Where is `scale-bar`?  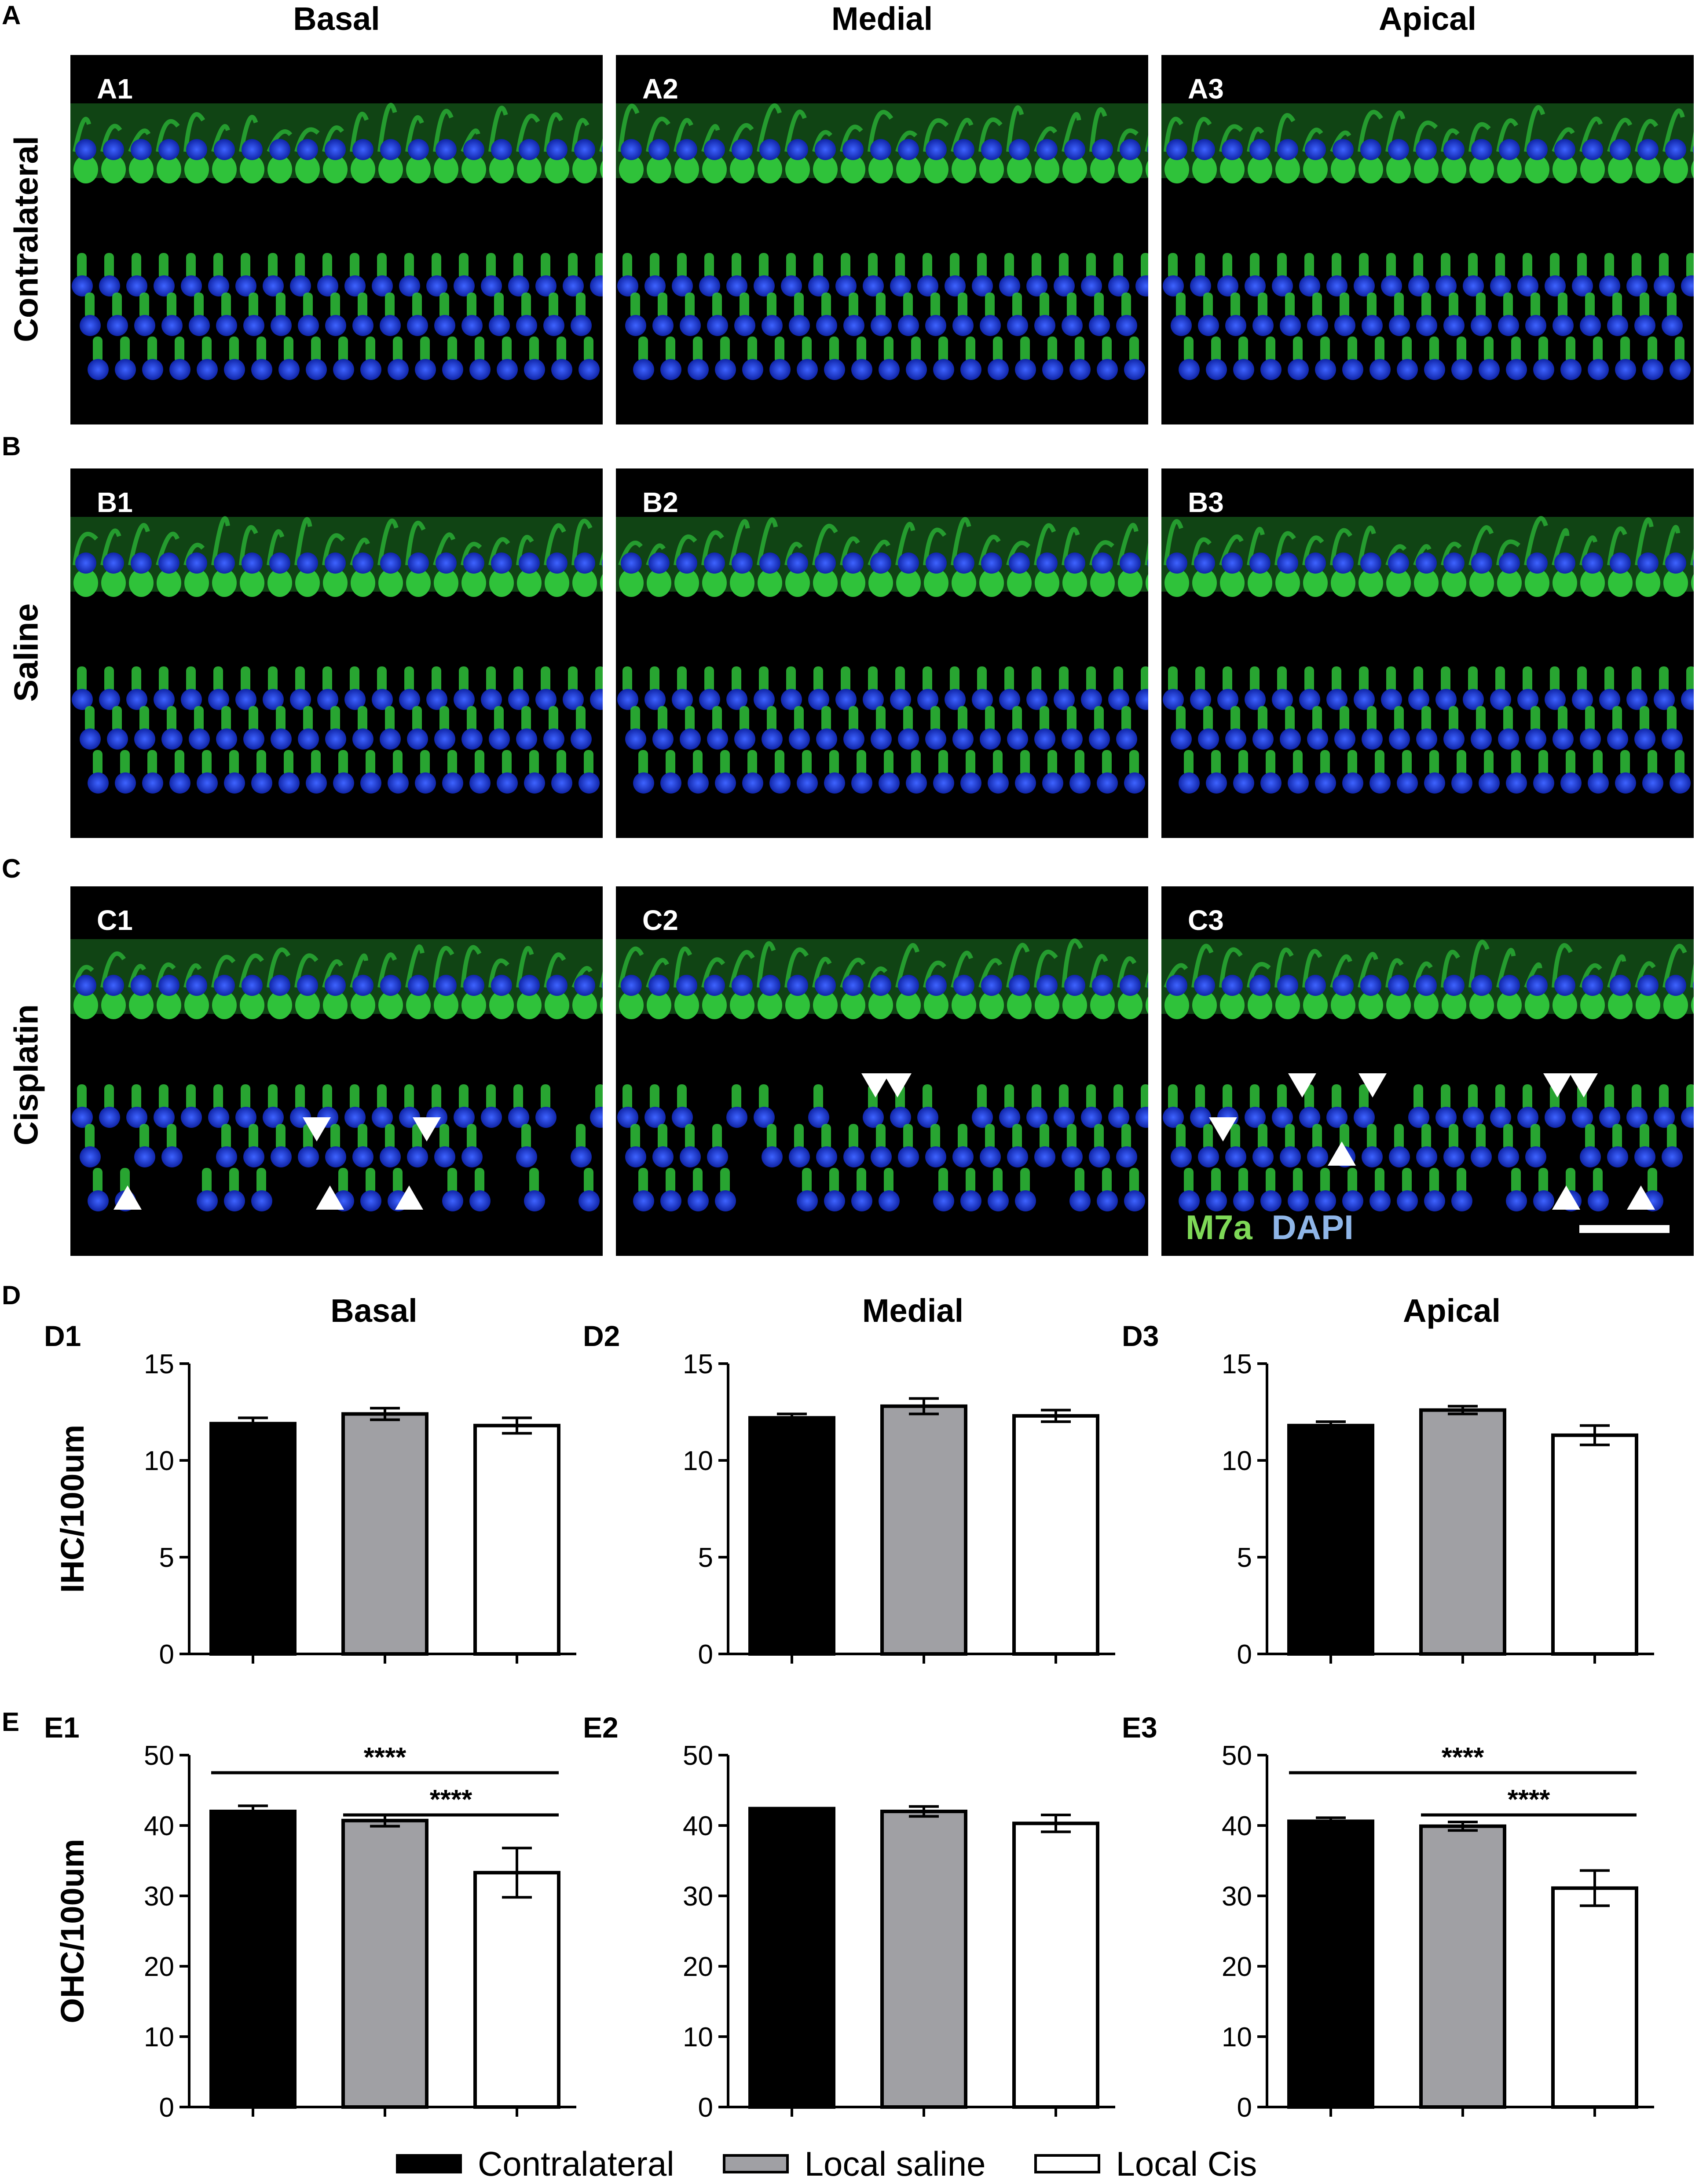 scale-bar is located at coordinates (1625, 1229).